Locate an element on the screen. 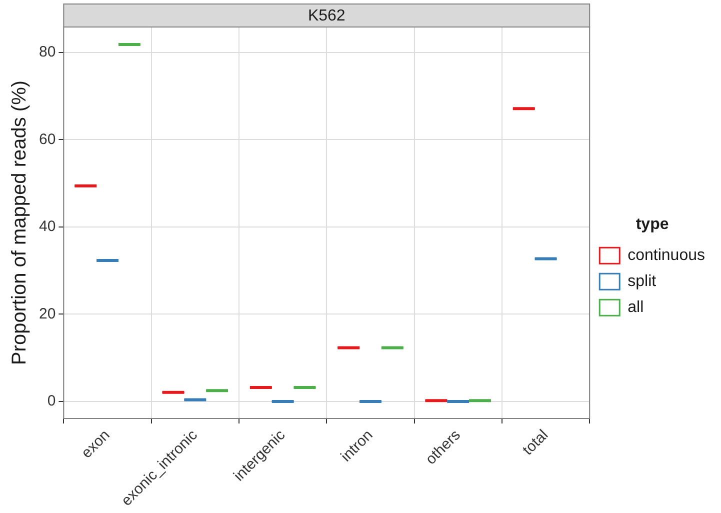  y-tick-label: 60 is located at coordinates (47, 139).